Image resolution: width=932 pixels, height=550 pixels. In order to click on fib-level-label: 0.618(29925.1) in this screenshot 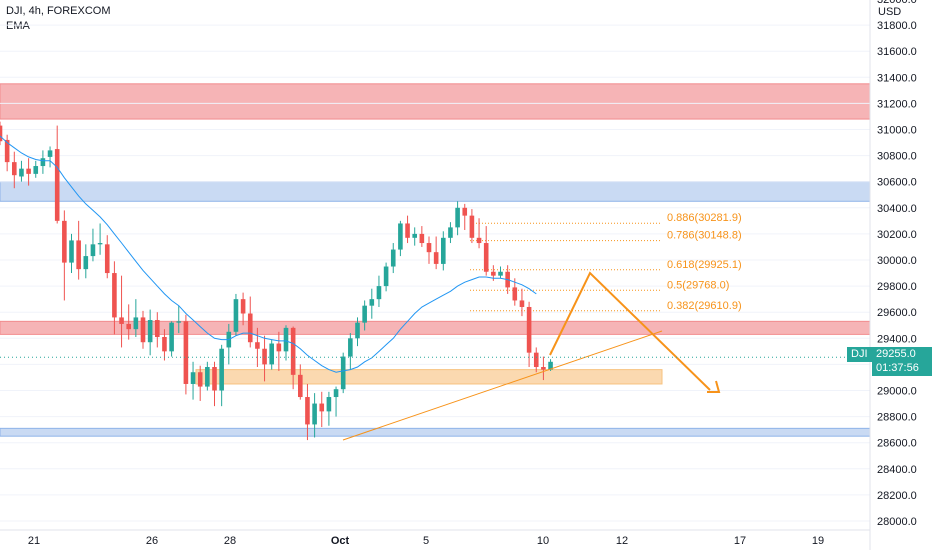, I will do `click(704, 265)`.